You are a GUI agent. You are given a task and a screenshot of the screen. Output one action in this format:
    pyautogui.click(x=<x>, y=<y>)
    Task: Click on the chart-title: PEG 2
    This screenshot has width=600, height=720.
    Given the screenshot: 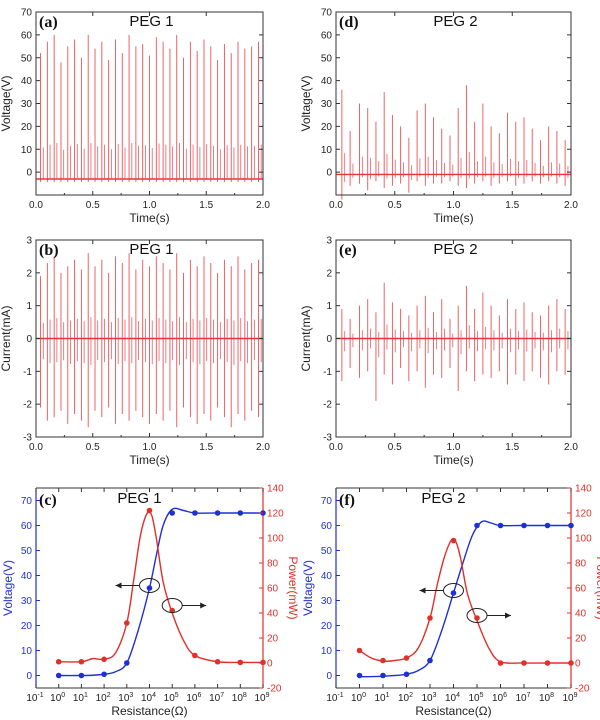 What is the action you would take?
    pyautogui.click(x=455, y=21)
    